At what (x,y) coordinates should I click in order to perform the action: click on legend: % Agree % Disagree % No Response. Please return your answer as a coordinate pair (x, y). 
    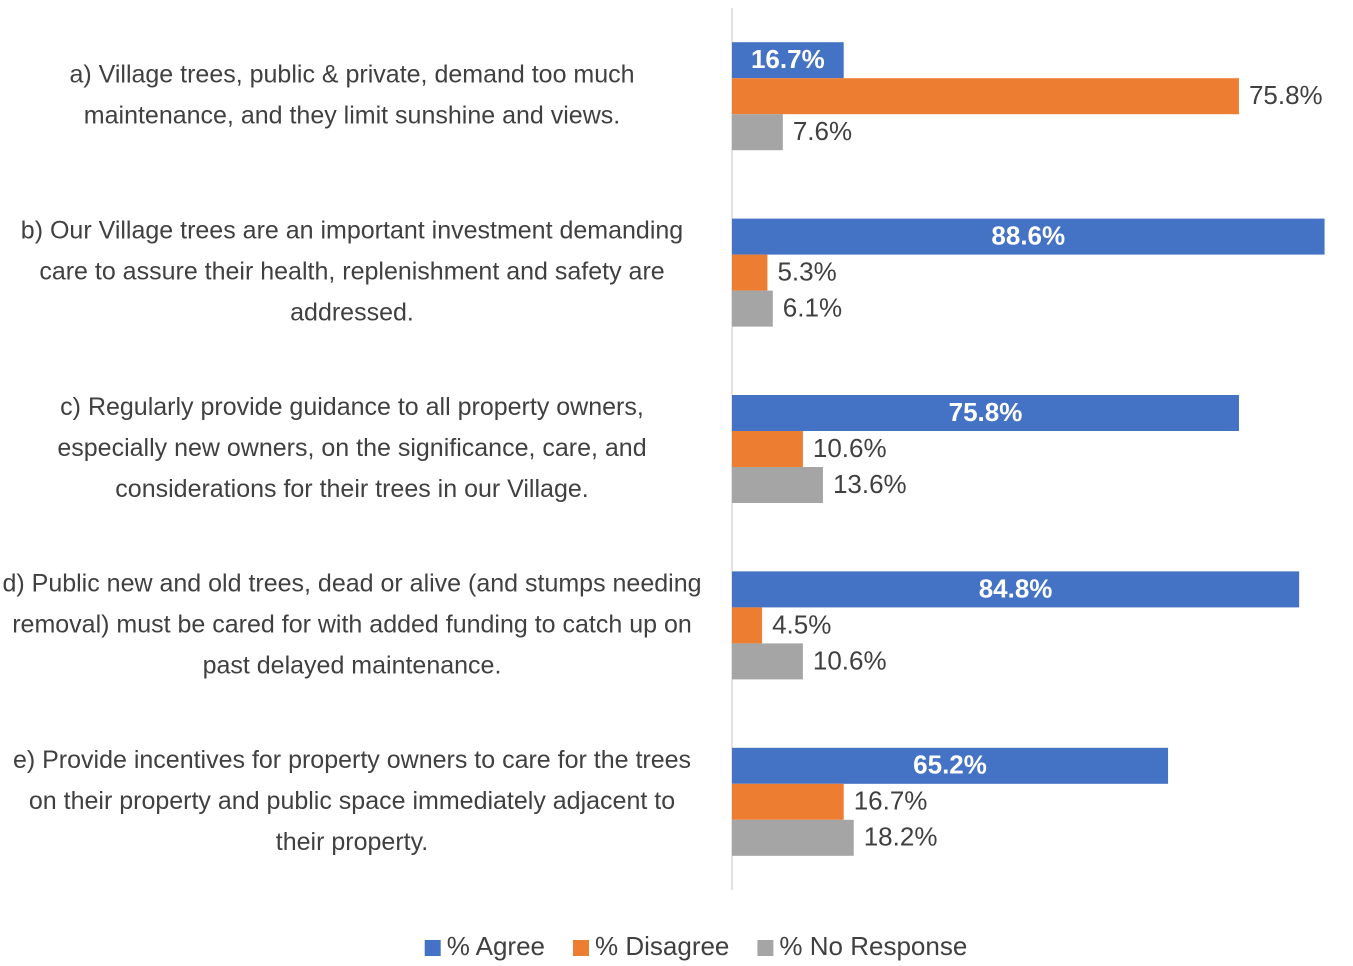
    Looking at the image, I should click on (695, 946).